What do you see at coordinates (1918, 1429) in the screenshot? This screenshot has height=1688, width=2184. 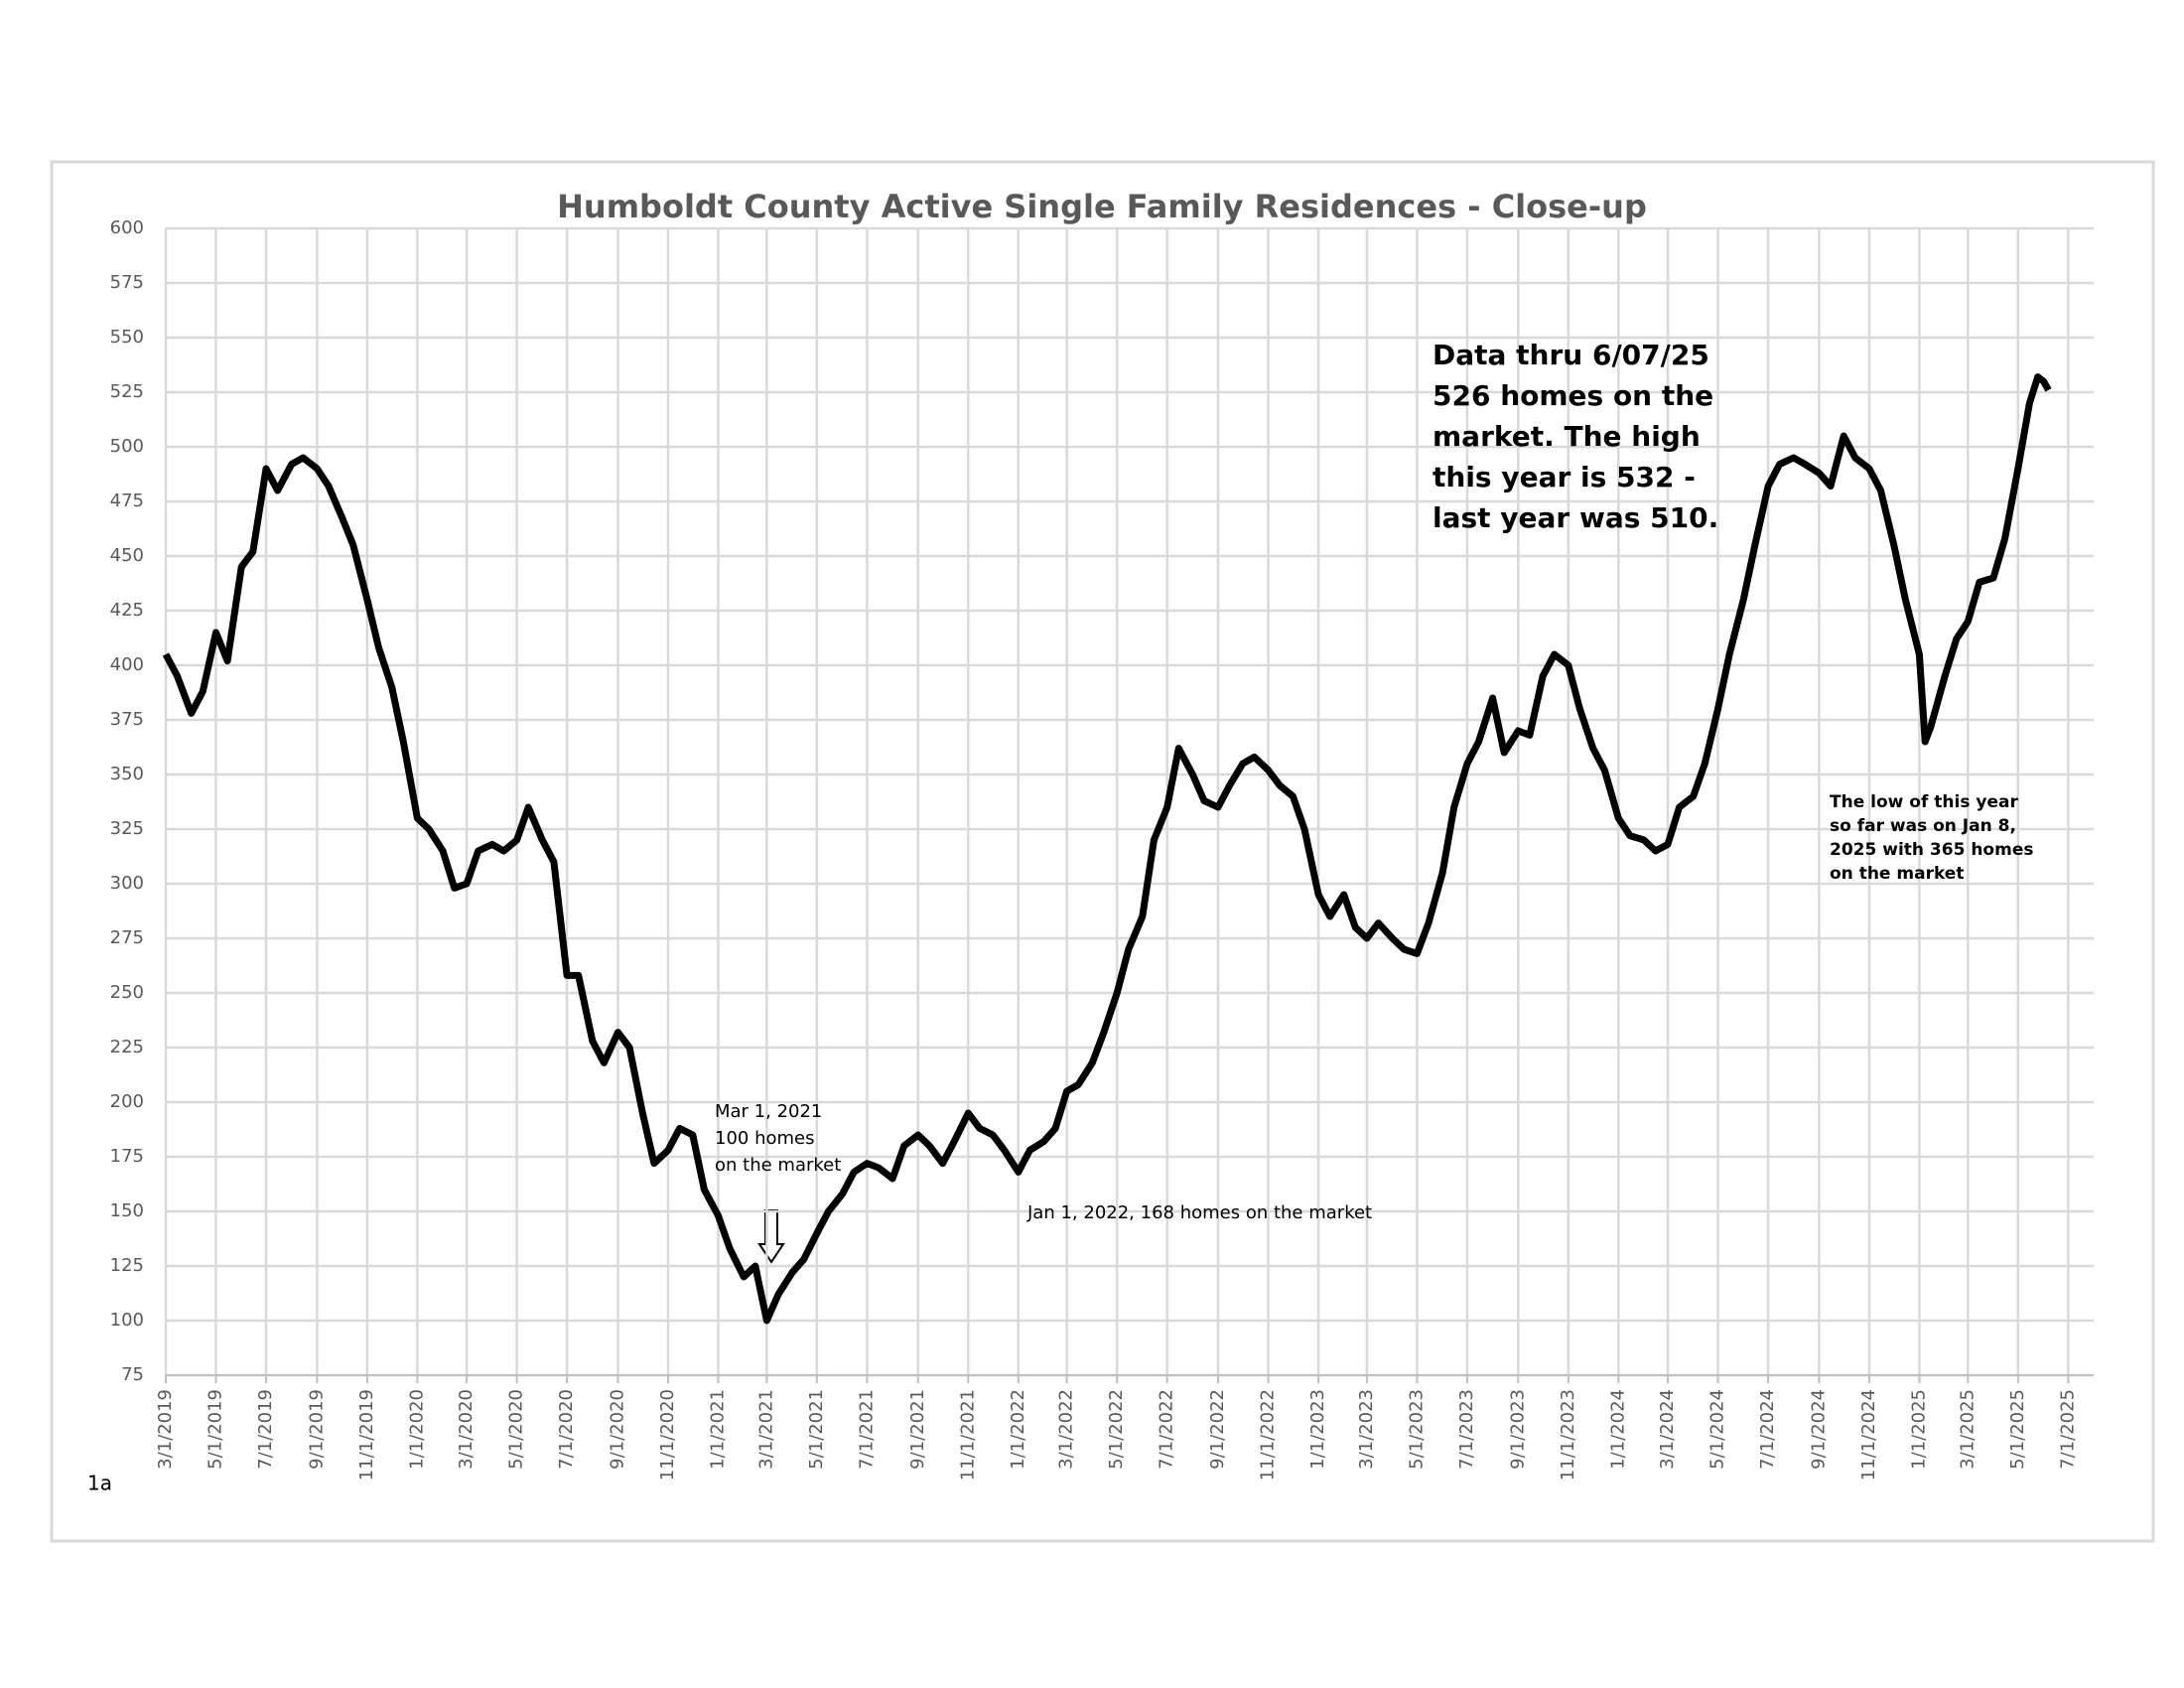 I see `x-tick-label: 1/1/2025` at bounding box center [1918, 1429].